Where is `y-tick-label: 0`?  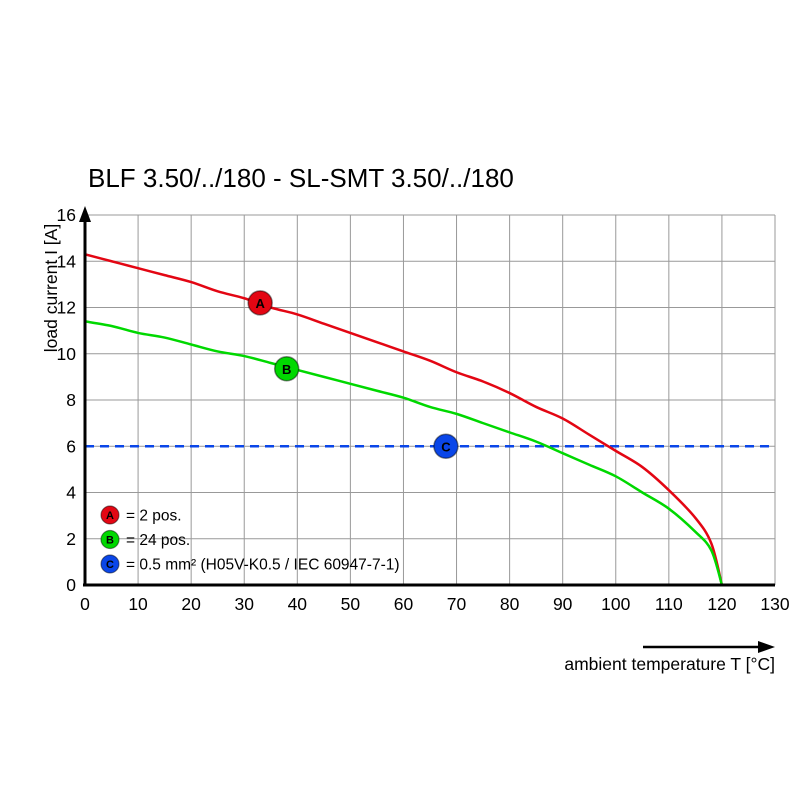
y-tick-label: 0 is located at coordinates (71, 585).